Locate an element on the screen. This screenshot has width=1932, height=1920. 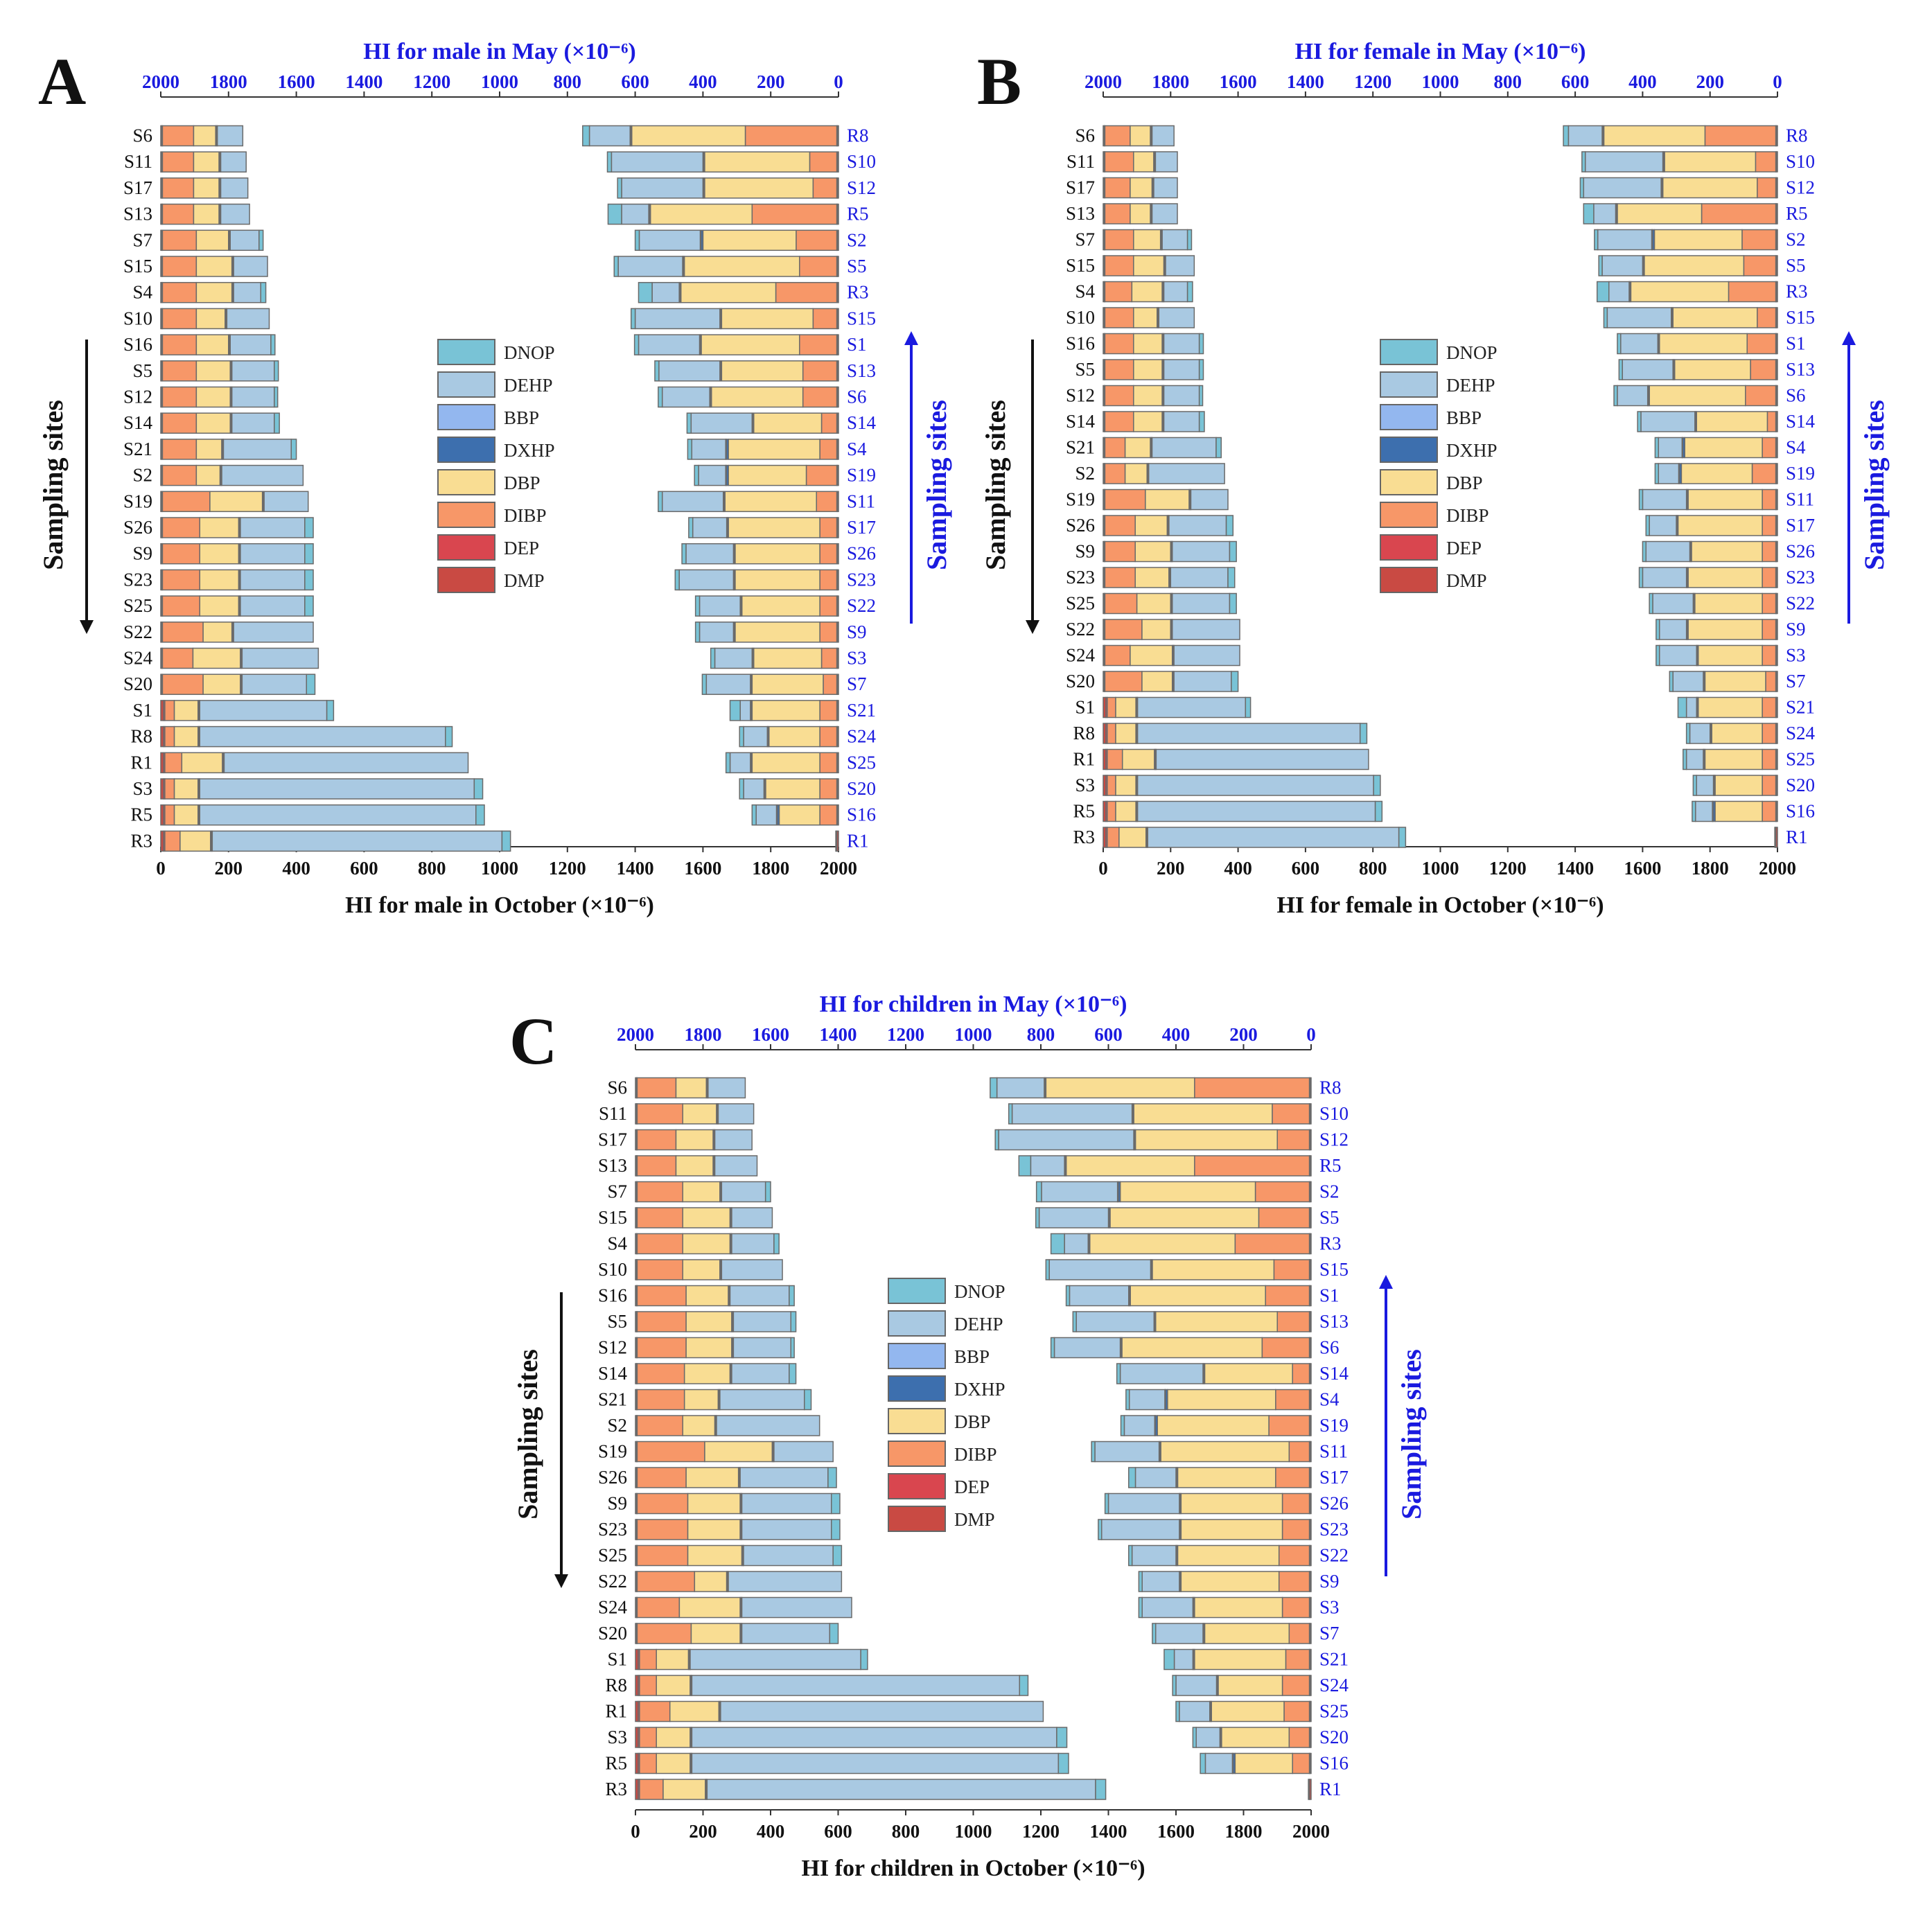
may-category-label: S24 is located at coordinates (862, 736).